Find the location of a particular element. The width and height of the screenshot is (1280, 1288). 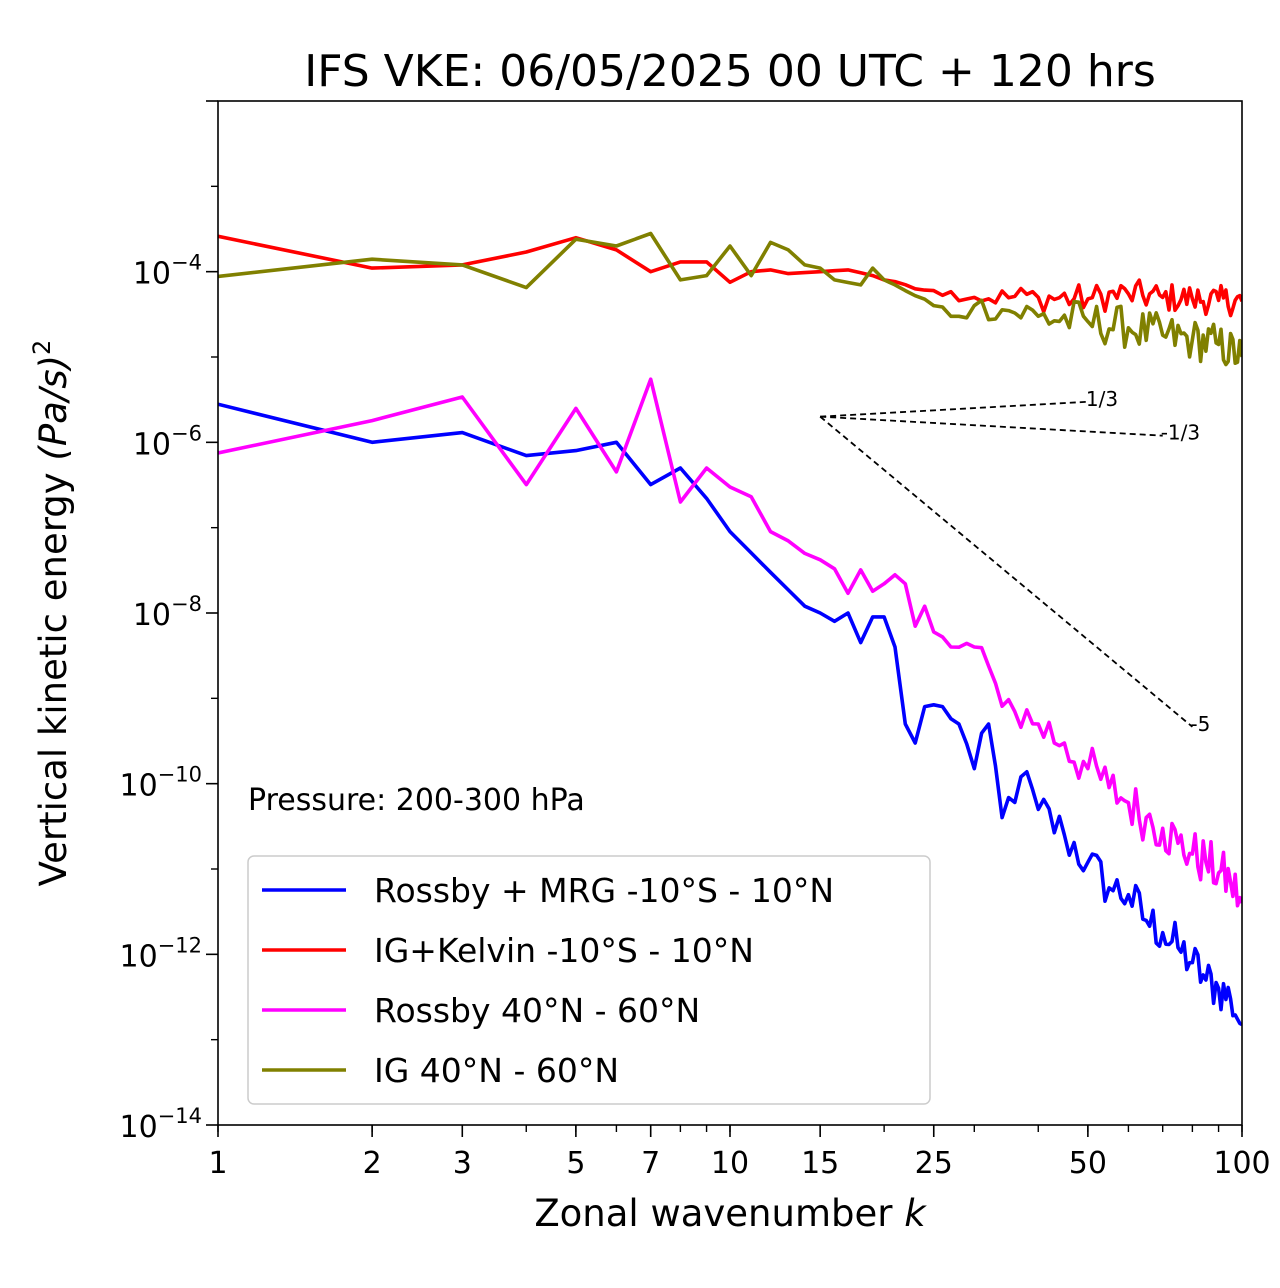

x-tick-label: 25 is located at coordinates (934, 1163).